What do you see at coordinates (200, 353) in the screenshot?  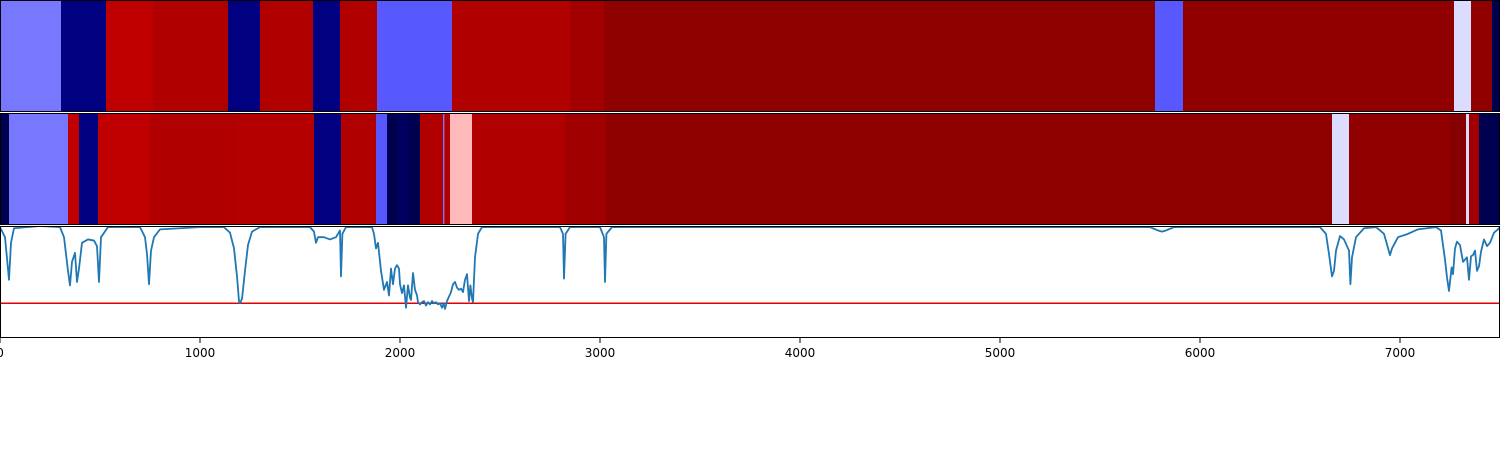 I see `x-tick-label: 1000` at bounding box center [200, 353].